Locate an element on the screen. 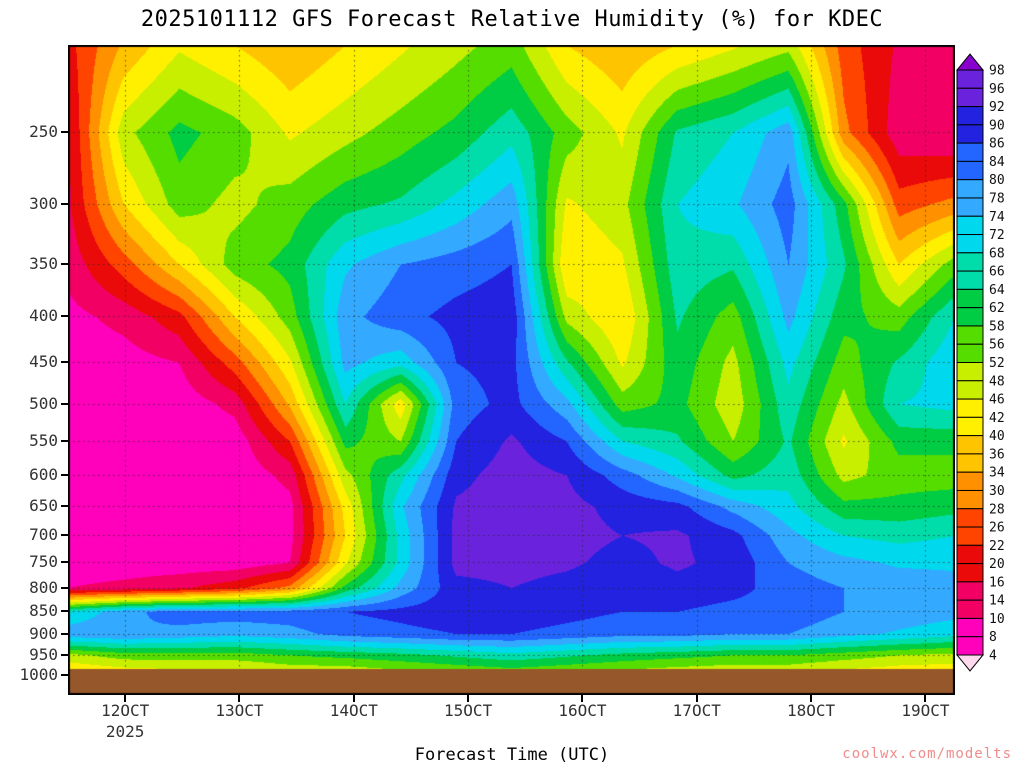  y-tick-label-650: 650 is located at coordinates (43, 506).